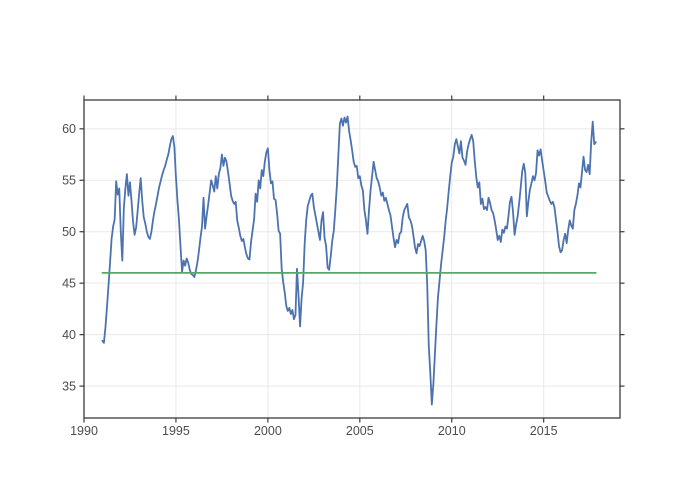 This screenshot has height=500, width=700. What do you see at coordinates (314, 431) in the screenshot?
I see `x-tick-labels: 1990 1995 2000 2005 2010 2015` at bounding box center [314, 431].